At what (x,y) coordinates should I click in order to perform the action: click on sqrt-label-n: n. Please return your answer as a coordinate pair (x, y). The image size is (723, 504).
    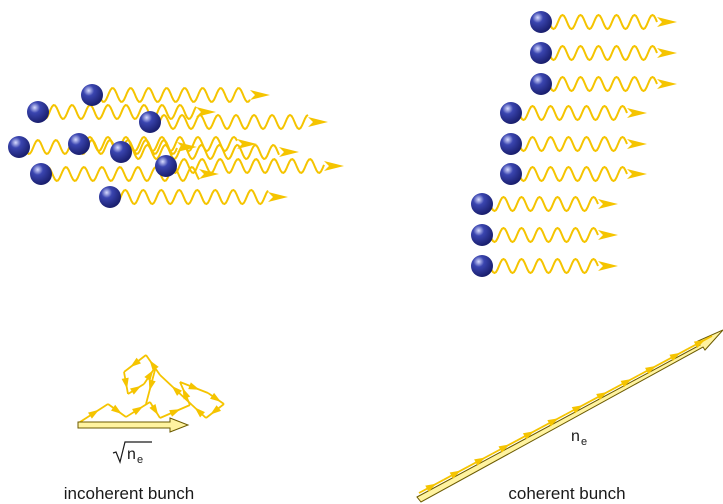
    Looking at the image, I should click on (131, 454).